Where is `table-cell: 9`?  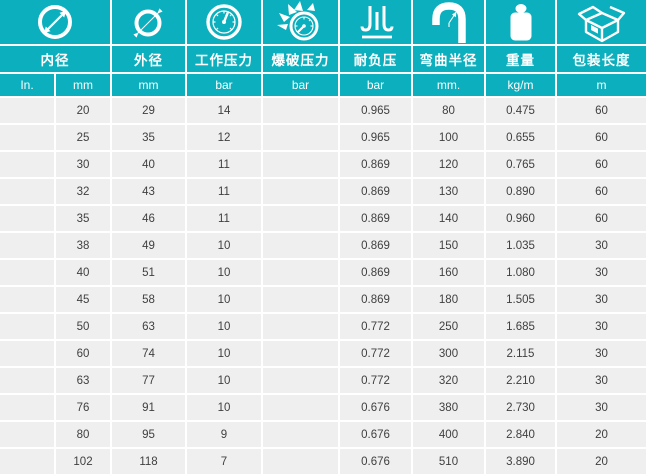 table-cell: 9 is located at coordinates (224, 434).